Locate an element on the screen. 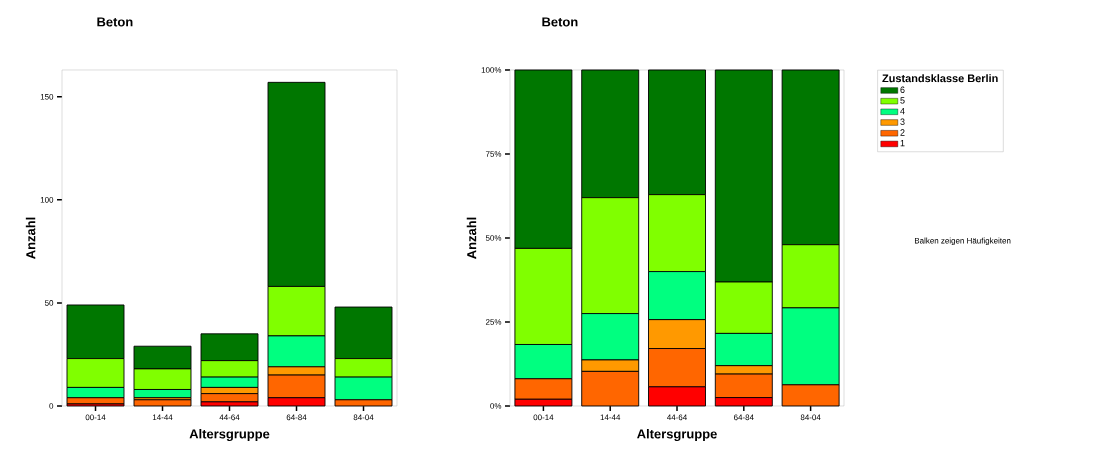 The height and width of the screenshot is (459, 1098). legend-label: 6 is located at coordinates (902, 89).